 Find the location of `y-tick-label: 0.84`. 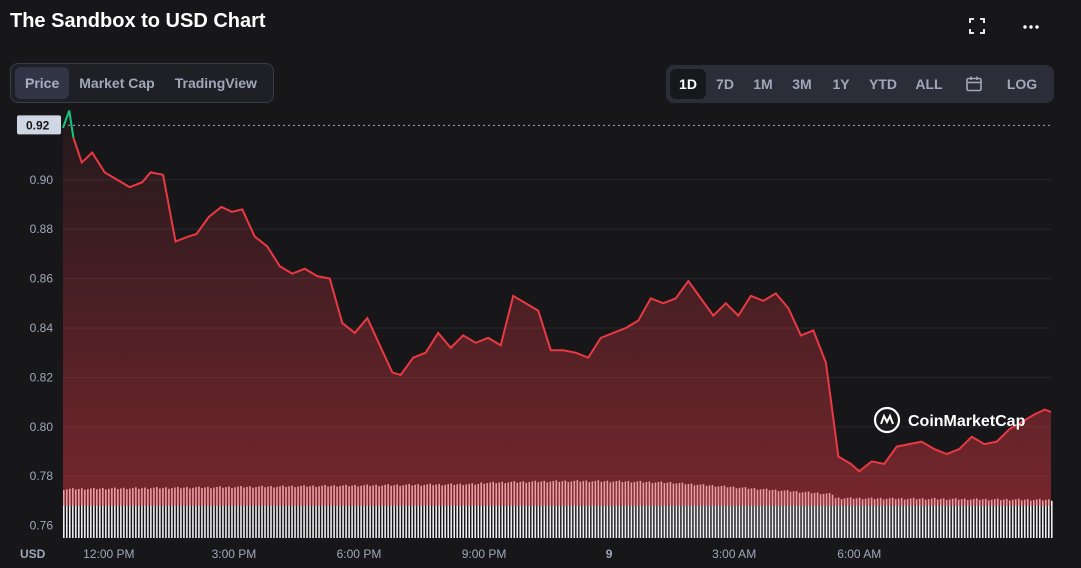

y-tick-label: 0.84 is located at coordinates (42, 328).